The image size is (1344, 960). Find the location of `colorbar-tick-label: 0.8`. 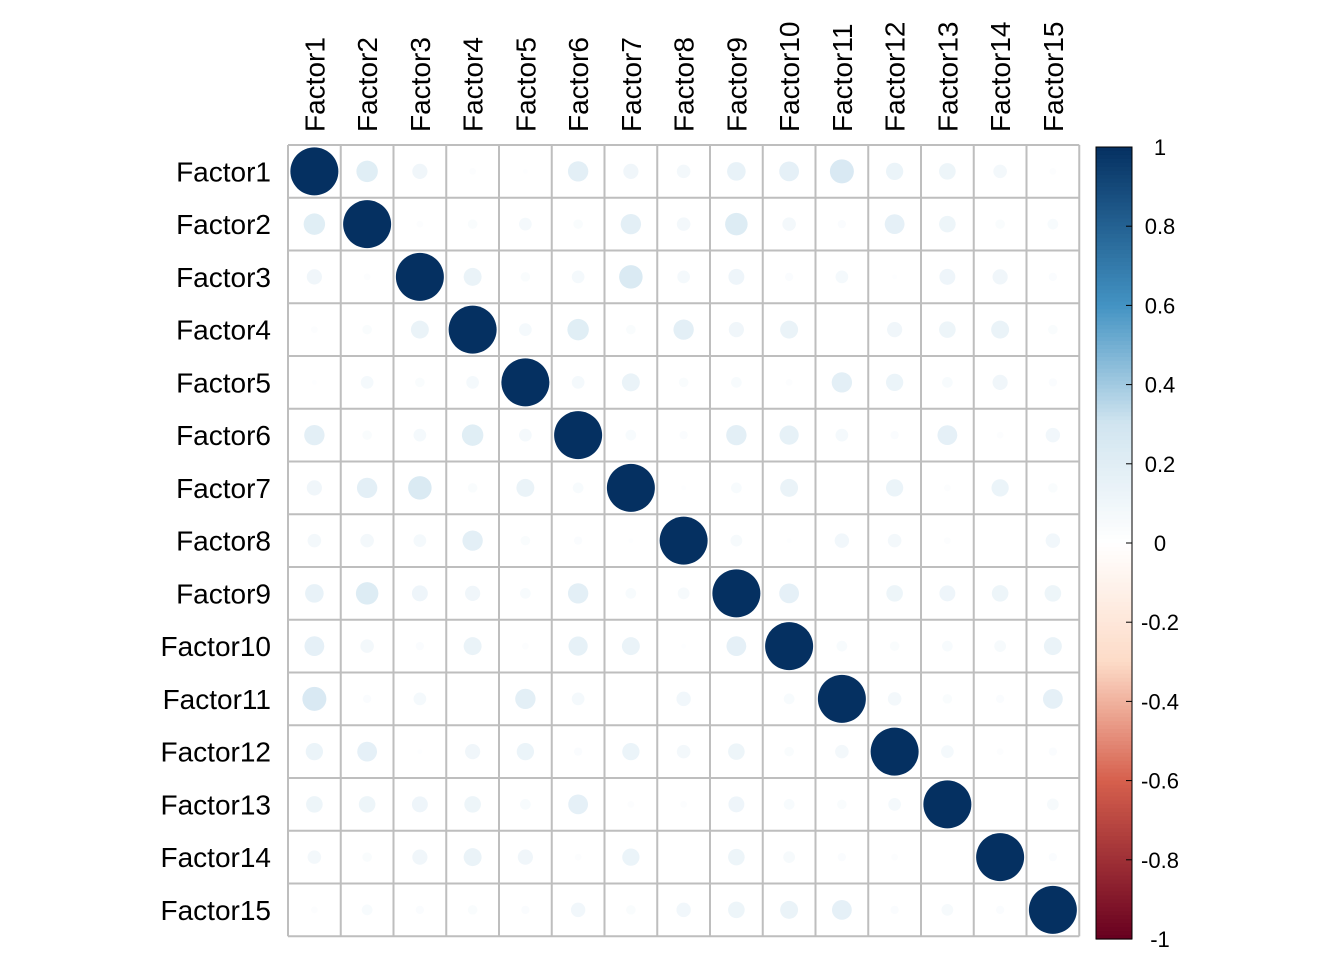

colorbar-tick-label: 0.8 is located at coordinates (1160, 226).